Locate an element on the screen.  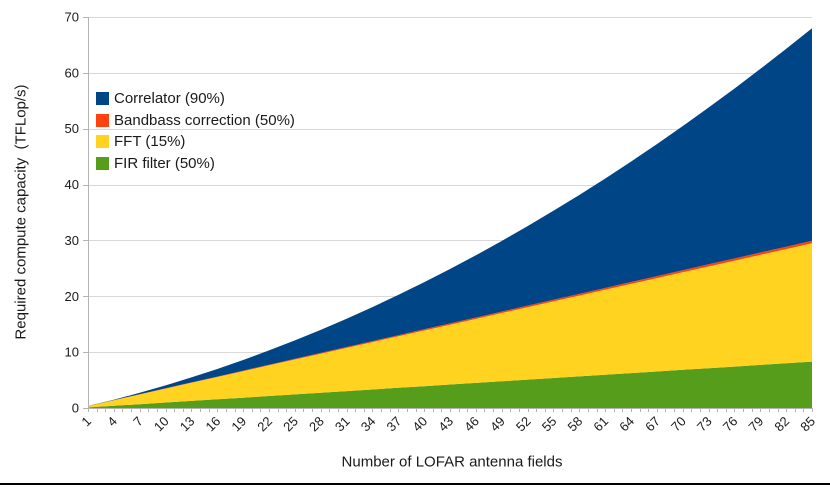
y-axis-title: Required compute capacity (TFLop/s) is located at coordinates (21, 212).